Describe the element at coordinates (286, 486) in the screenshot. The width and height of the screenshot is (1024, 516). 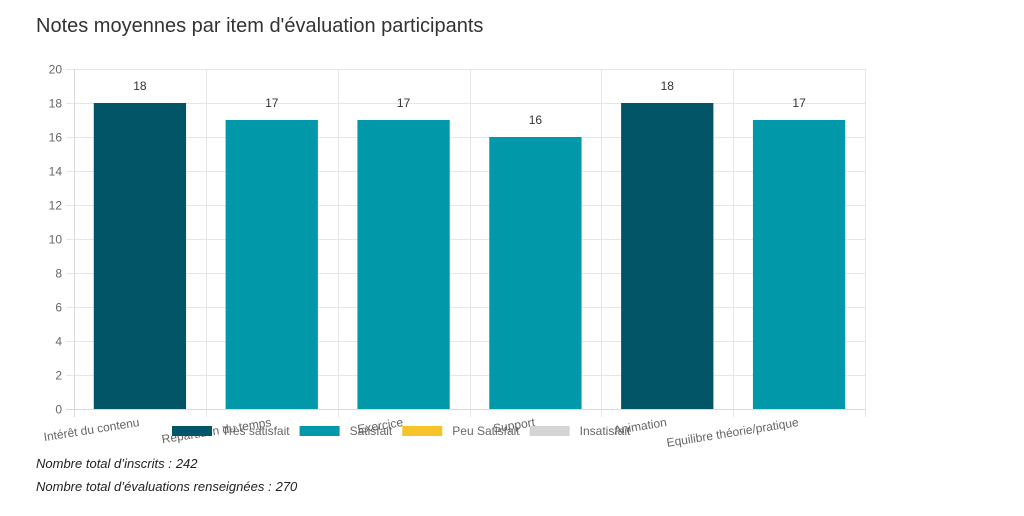
I see `total-evaluations-value: 270` at that location.